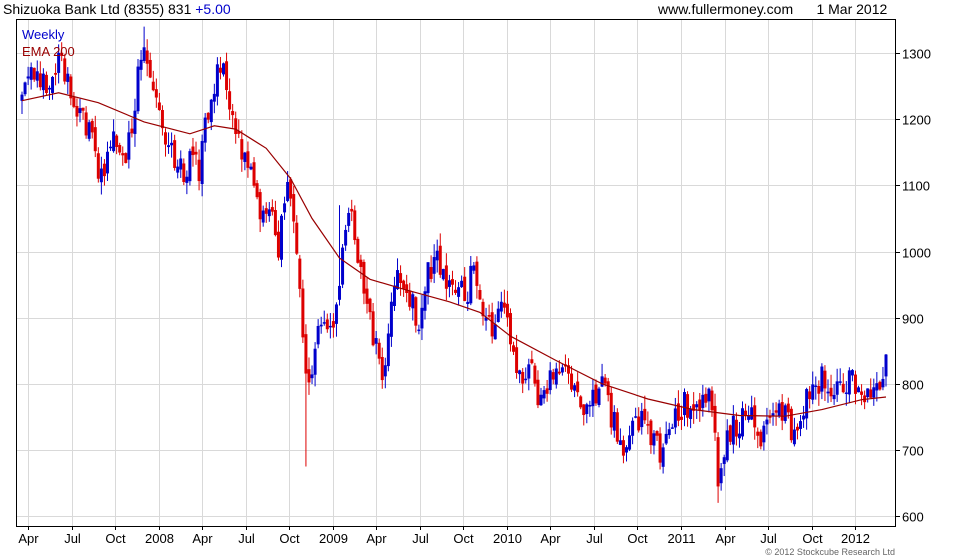  Describe the element at coordinates (213, 9) in the screenshot. I see `price-change: +5.00` at that location.